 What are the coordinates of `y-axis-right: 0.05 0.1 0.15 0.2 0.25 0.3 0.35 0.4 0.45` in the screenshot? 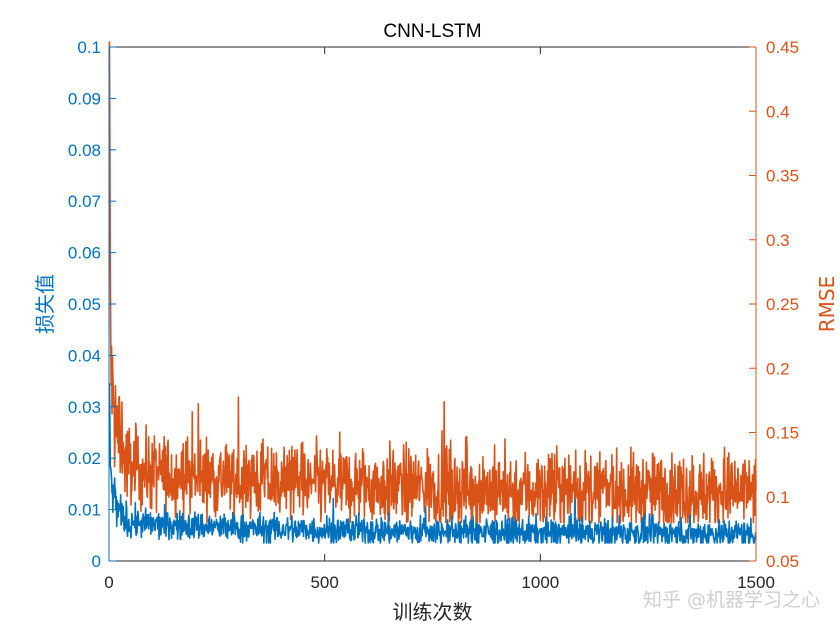 It's located at (774, 304).